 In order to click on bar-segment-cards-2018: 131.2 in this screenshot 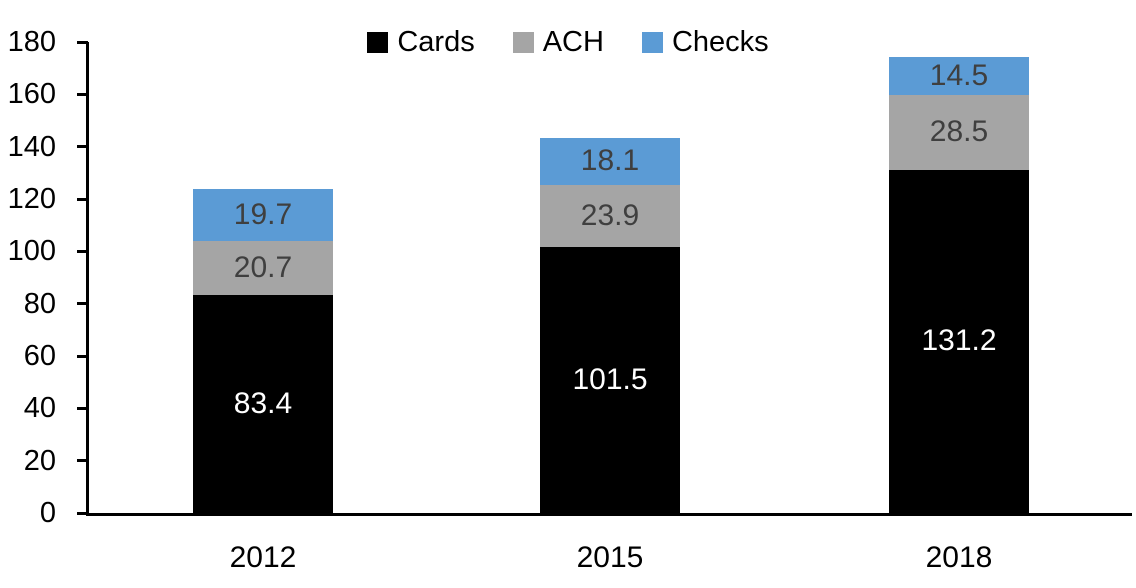, I will do `click(959, 341)`.